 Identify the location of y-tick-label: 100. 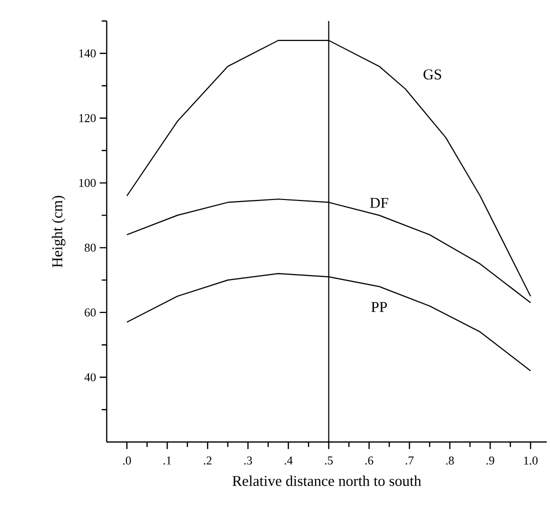
(87, 182).